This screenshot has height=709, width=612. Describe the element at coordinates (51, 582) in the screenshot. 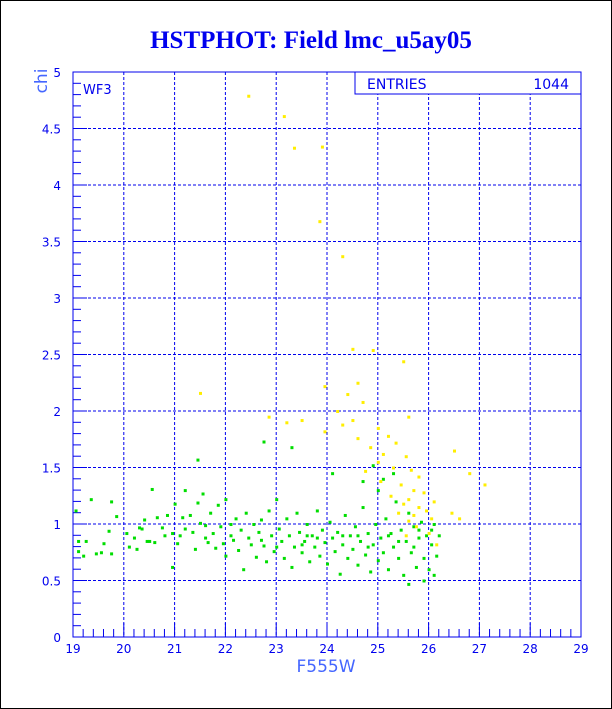

I see `y-tick-label: 0.5` at that location.